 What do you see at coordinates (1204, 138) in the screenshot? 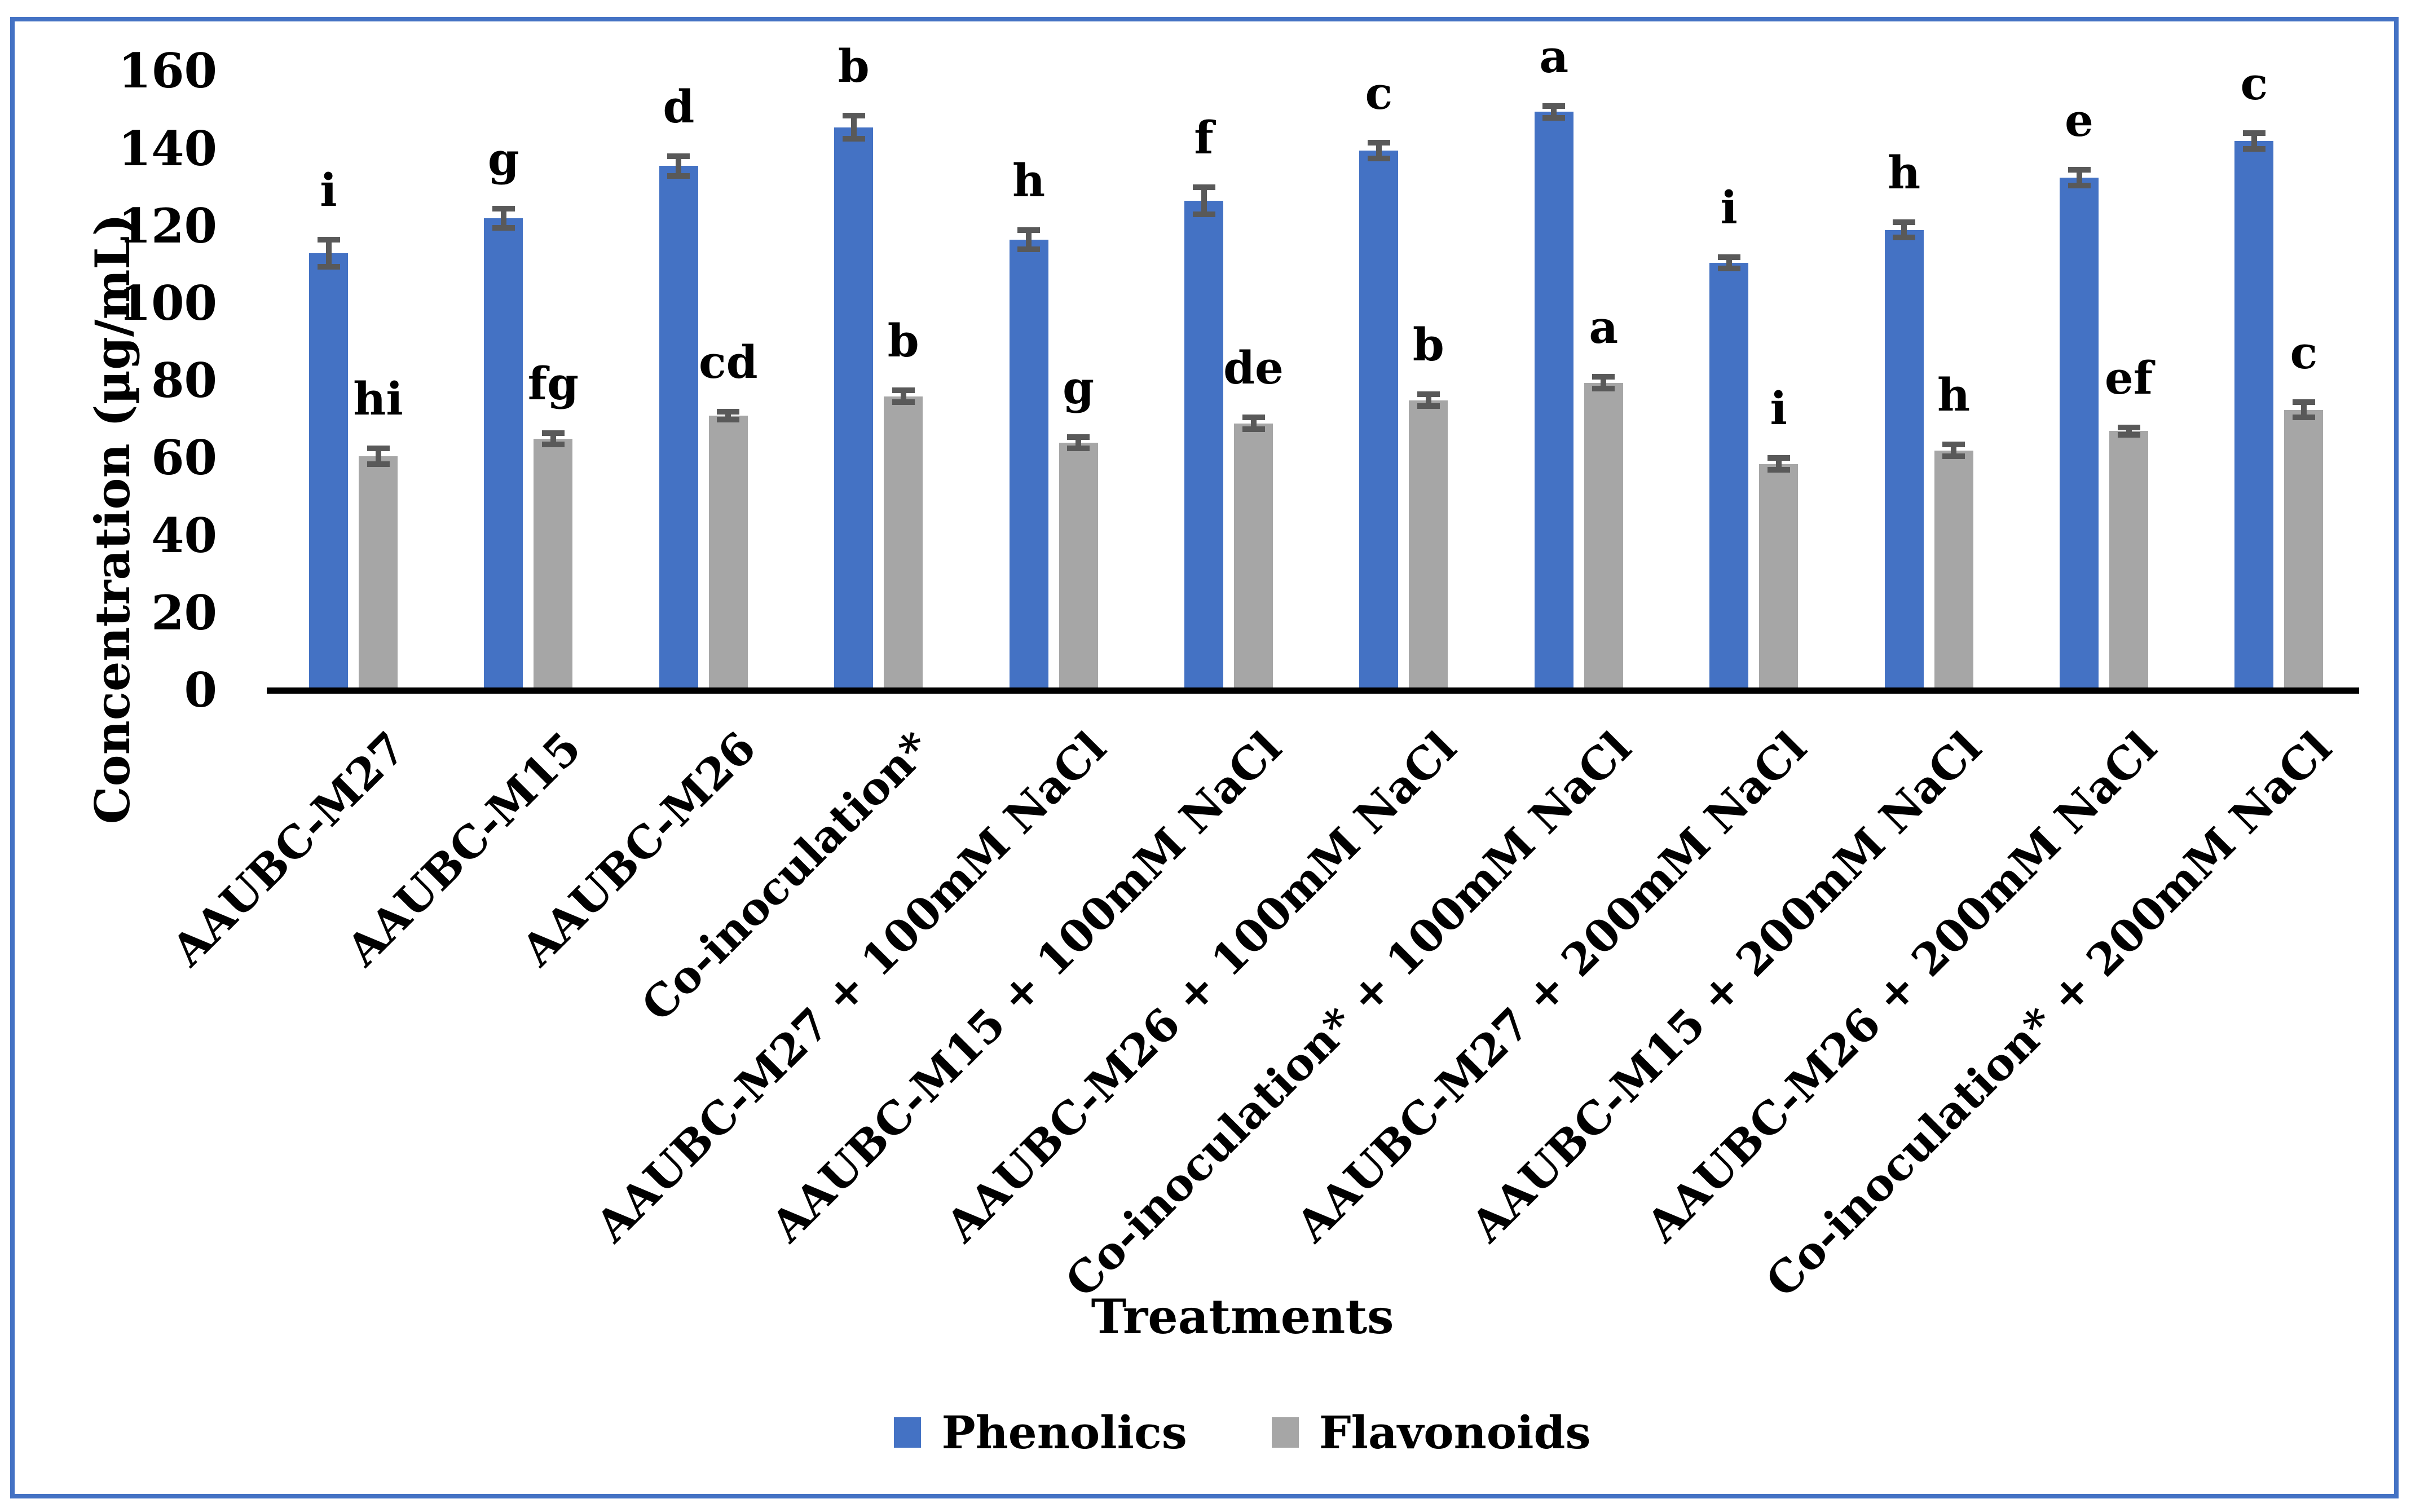
I see `significance-letter: f` at bounding box center [1204, 138].